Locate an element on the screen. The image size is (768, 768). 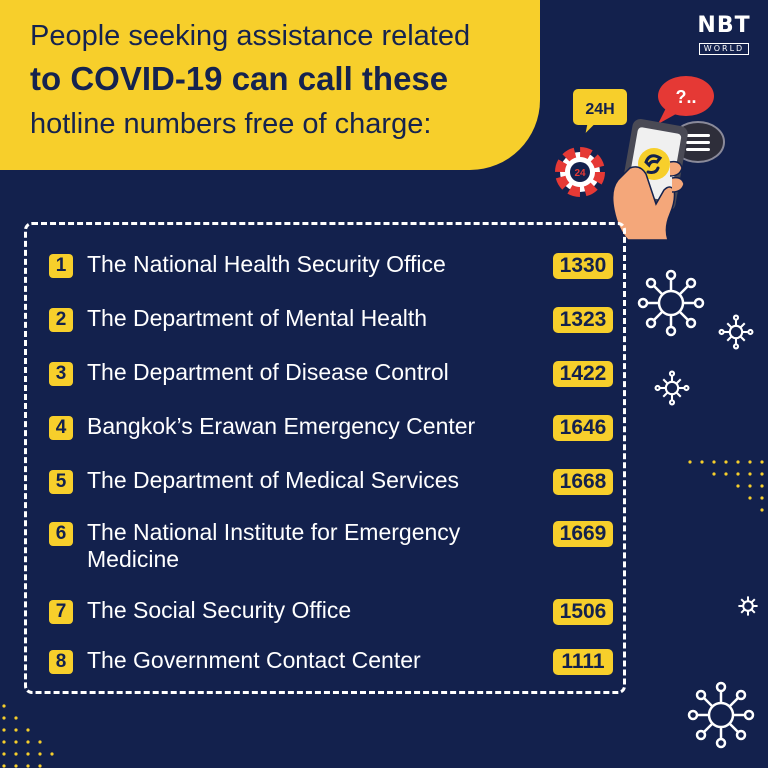
hotline-item: 4 Bangkok’s Erawan Emergency Center 1646 is located at coordinates (334, 427).